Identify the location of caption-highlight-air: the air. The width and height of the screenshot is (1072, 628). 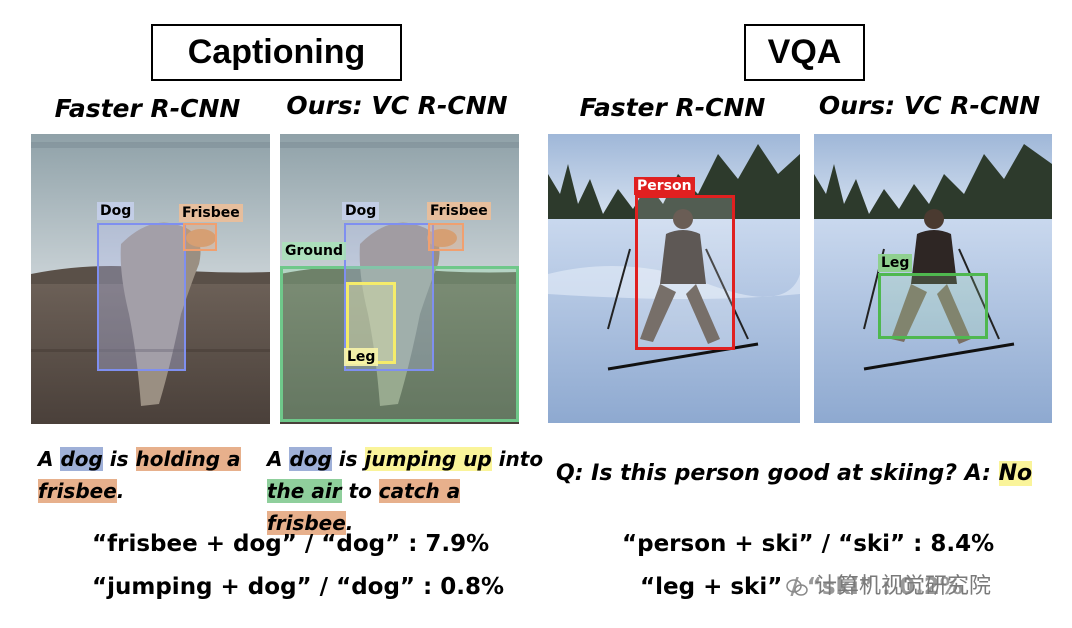
(304, 491).